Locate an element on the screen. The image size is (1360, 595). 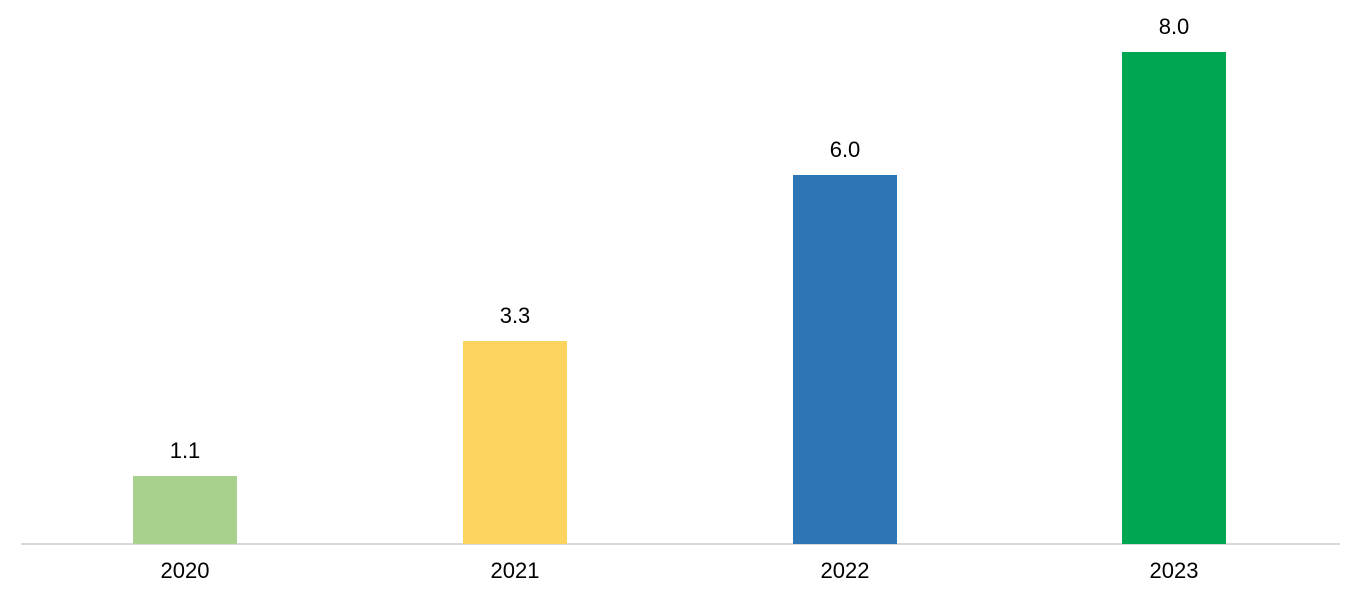
bar-2020 is located at coordinates (185, 510).